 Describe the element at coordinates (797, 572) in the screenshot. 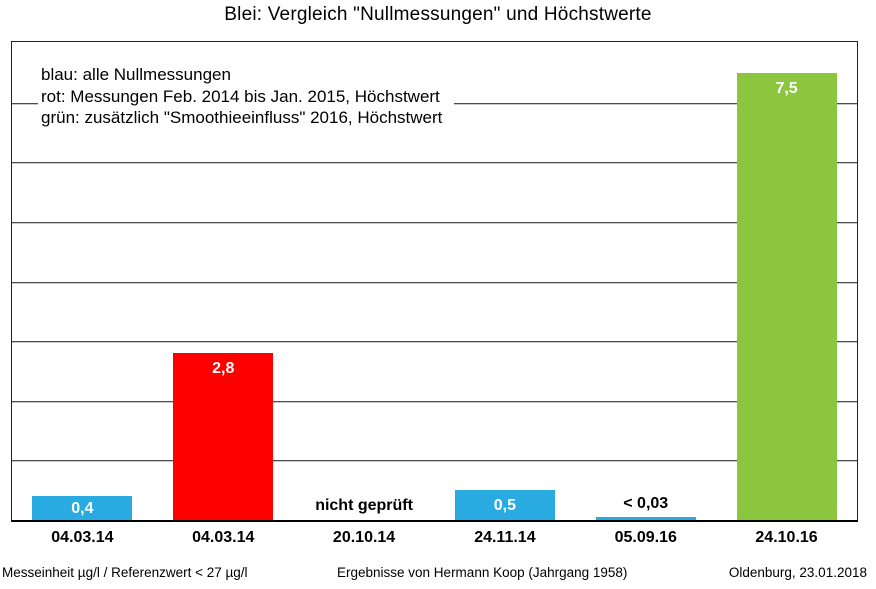

I see `footer-place-date: Oldenburg, 23.01.2018` at that location.